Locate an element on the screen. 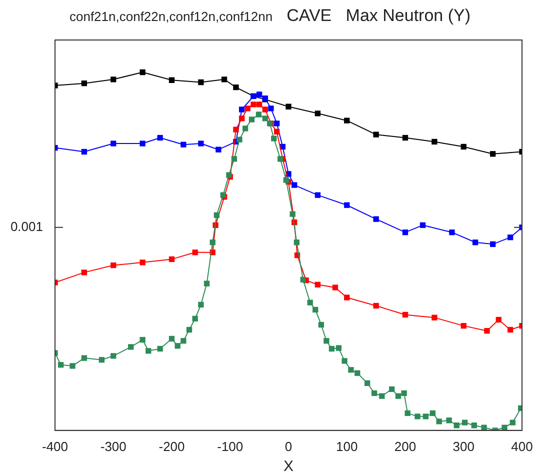  x-tick-label: -400 is located at coordinates (55, 446).